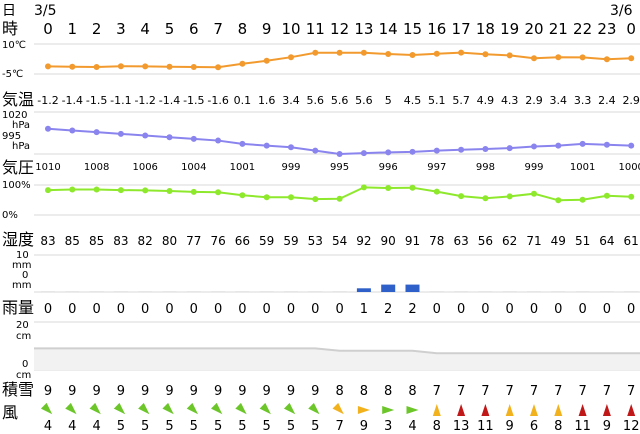 This screenshot has height=434, width=640. Describe the element at coordinates (582, 426) in the screenshot. I see `wind-speed-label: 11` at that location.